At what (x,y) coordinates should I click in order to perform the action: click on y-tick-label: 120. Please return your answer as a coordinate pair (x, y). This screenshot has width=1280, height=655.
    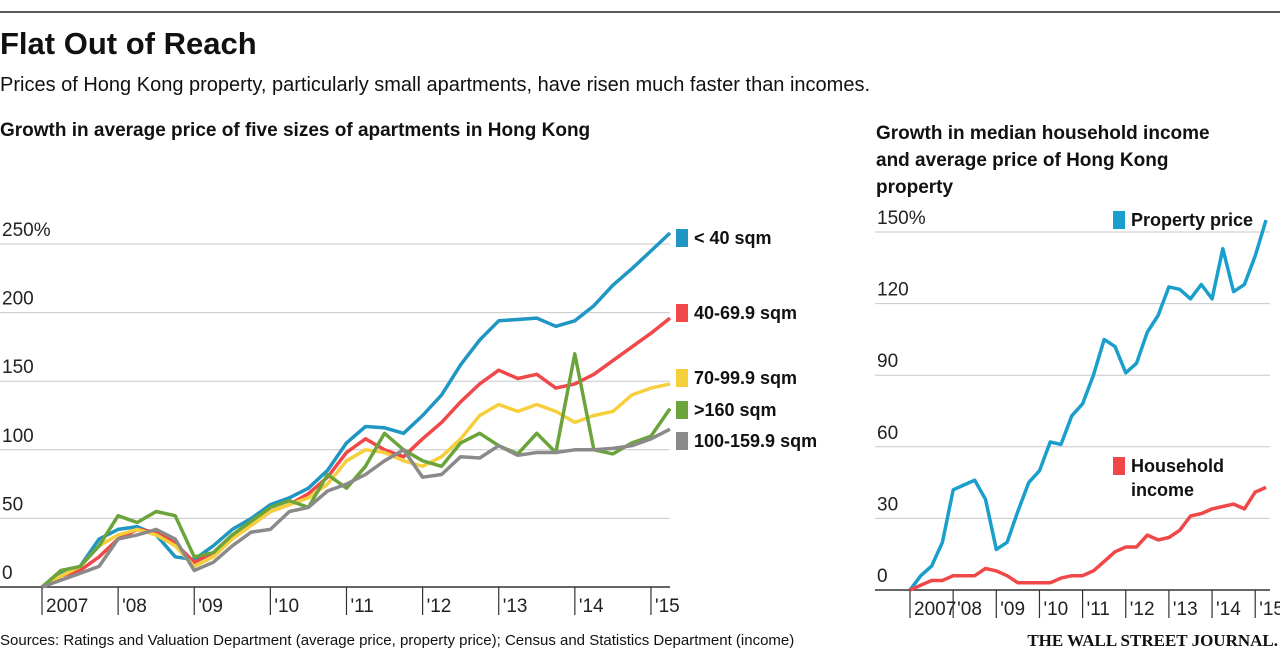
    Looking at the image, I should click on (893, 290).